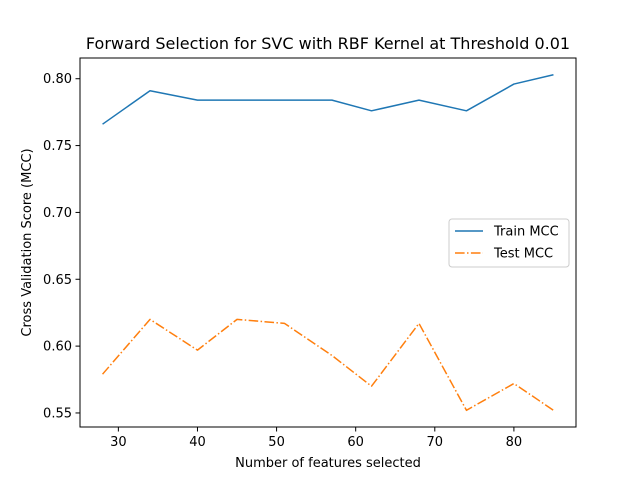 The height and width of the screenshot is (480, 640). Describe the element at coordinates (57, 146) in the screenshot. I see `y-tick-label: 0.75` at that location.